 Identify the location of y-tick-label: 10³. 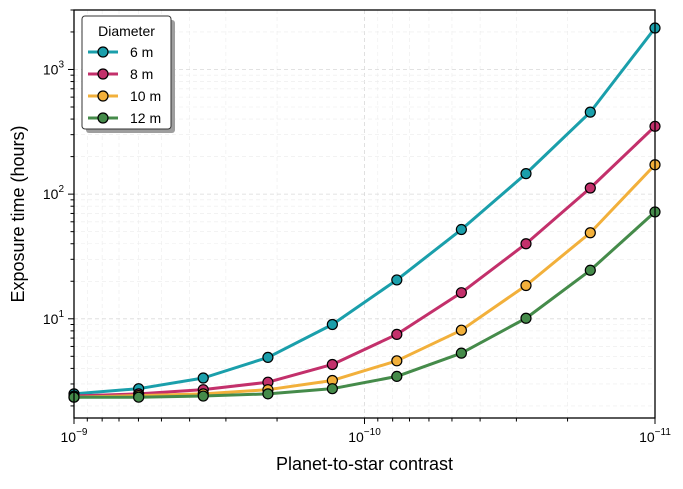
(54, 68).